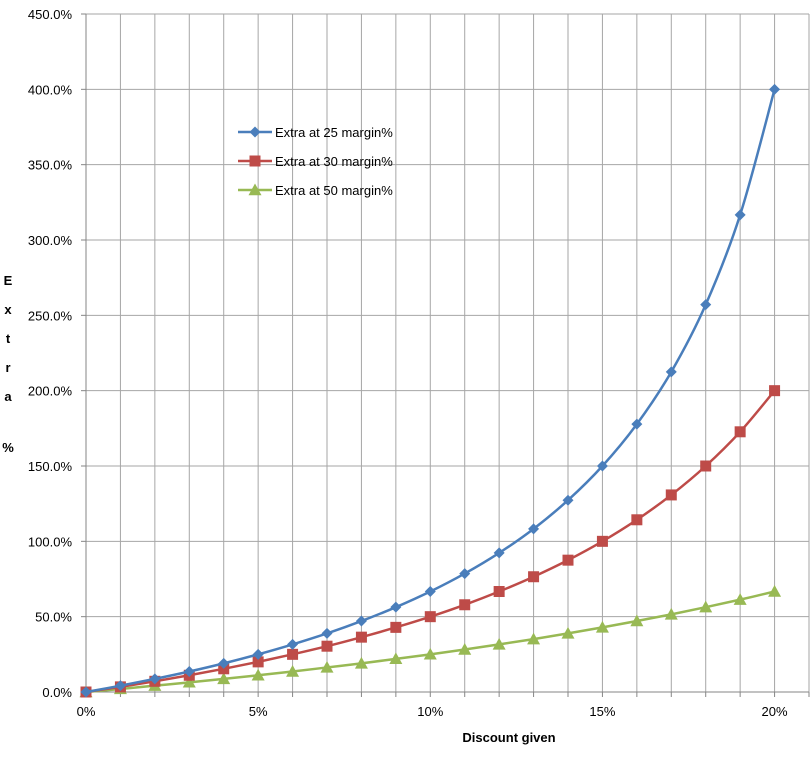  What do you see at coordinates (86, 711) in the screenshot?
I see `x-tick-label: 0%` at bounding box center [86, 711].